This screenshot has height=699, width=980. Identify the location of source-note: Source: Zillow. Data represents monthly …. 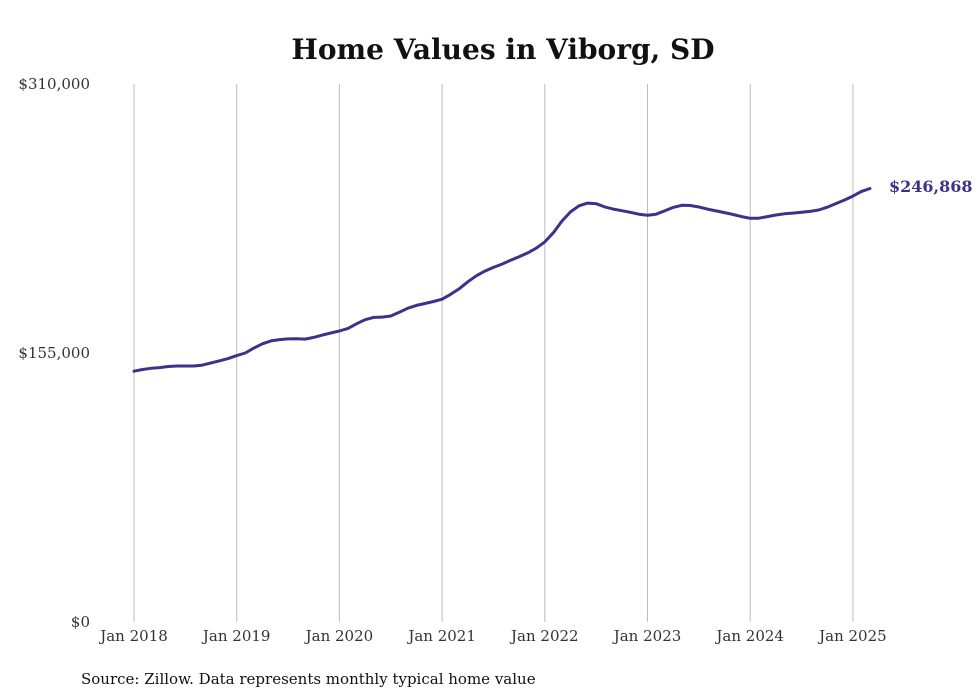
(308, 679).